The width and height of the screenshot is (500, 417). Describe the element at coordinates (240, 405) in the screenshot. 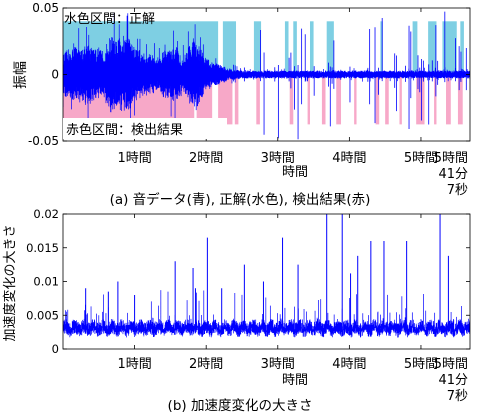

I see `caption-b: (b) 加速度変化の大きさ` at that location.